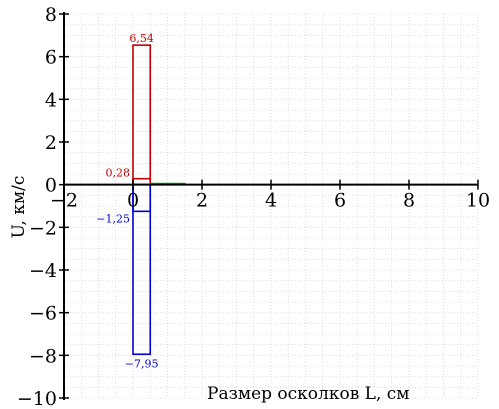 This screenshot has width=499, height=409. Describe the element at coordinates (142, 115) in the screenshot. I see `bar` at that location.